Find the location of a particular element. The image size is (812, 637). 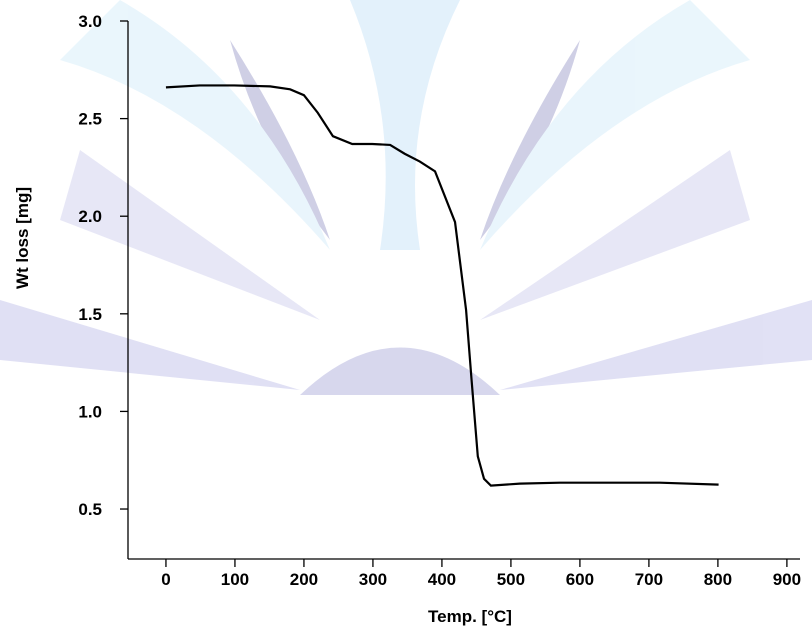

x-axis-label: Temp. [°C] is located at coordinates (470, 616).